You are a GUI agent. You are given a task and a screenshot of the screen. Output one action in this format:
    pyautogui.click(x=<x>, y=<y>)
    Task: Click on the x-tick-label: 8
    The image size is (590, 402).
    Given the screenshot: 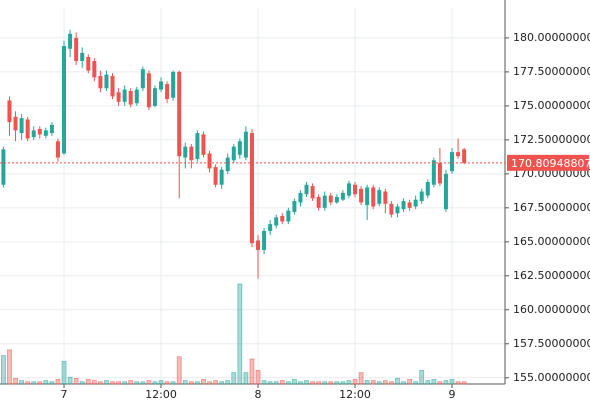 What is the action you would take?
    pyautogui.click(x=258, y=394)
    